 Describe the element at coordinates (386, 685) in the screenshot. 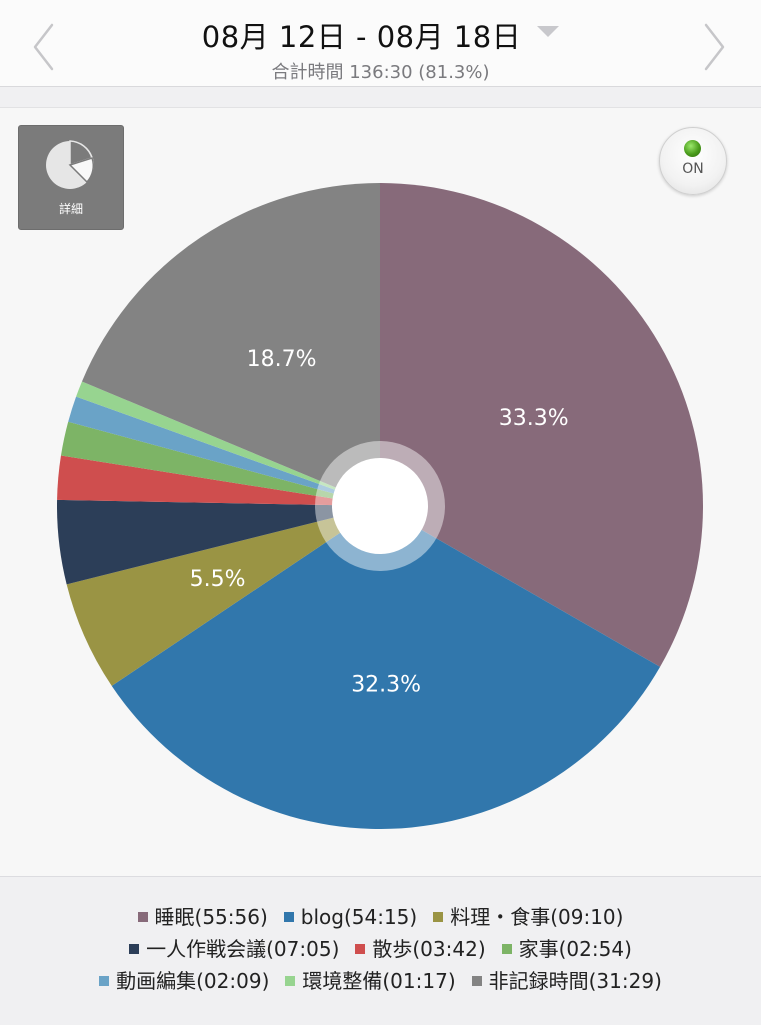

I see `slice-percent-label: 32.3%` at that location.